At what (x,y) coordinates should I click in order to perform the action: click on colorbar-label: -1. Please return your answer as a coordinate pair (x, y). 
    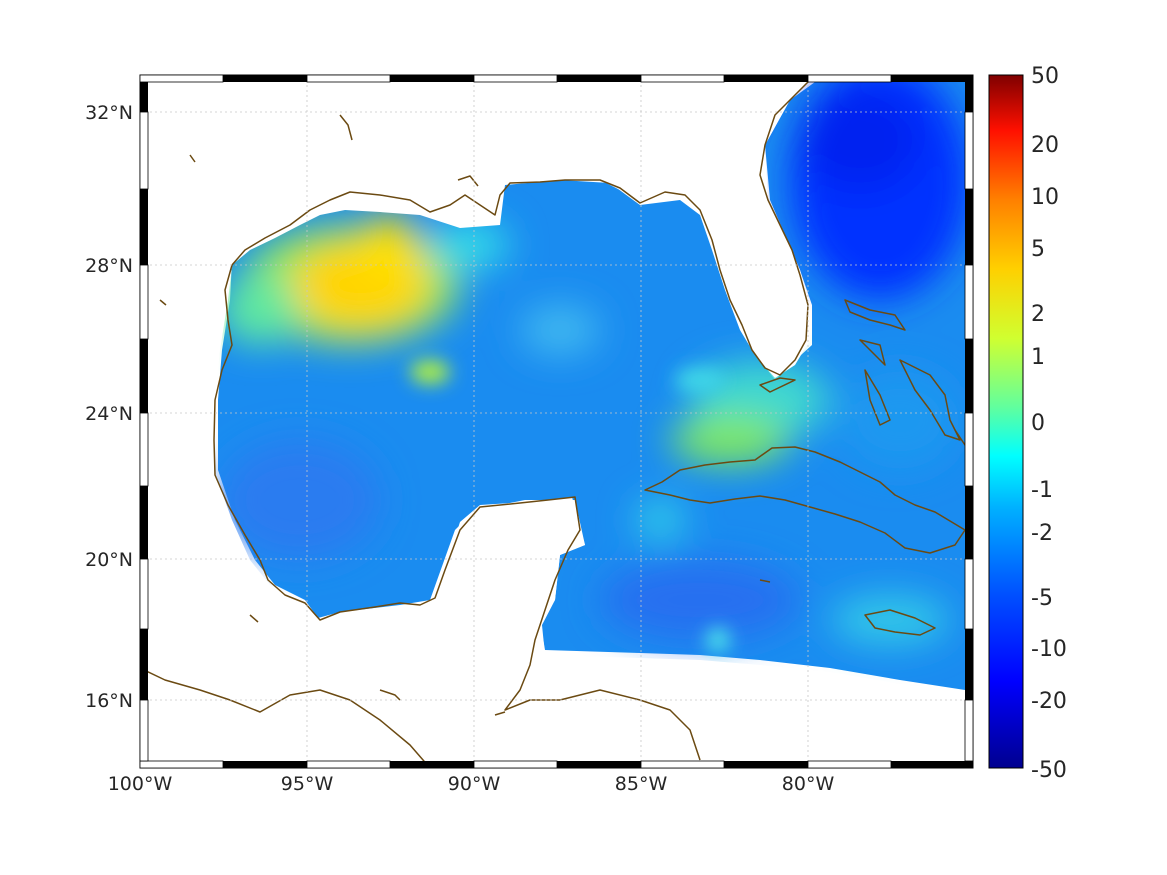
    Looking at the image, I should click on (1042, 490).